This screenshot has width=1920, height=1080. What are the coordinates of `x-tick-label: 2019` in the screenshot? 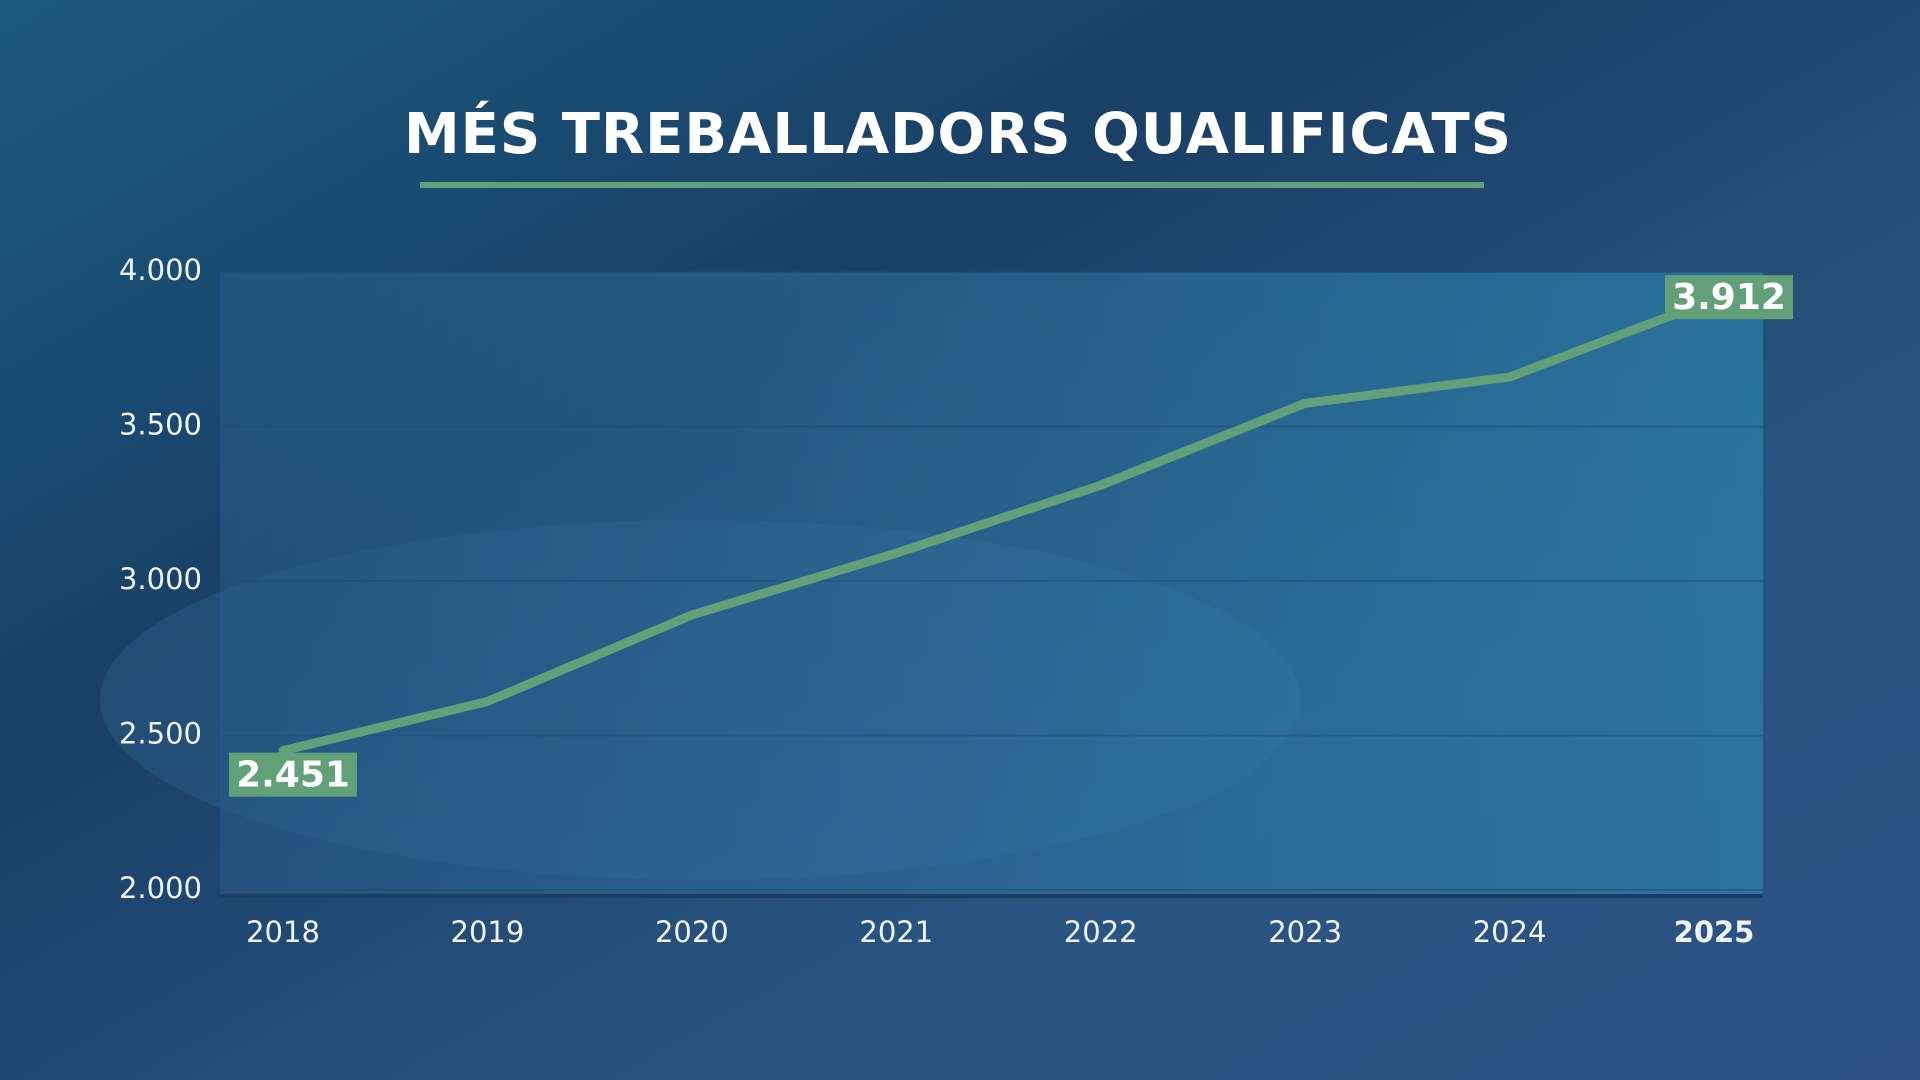 It's located at (488, 932).